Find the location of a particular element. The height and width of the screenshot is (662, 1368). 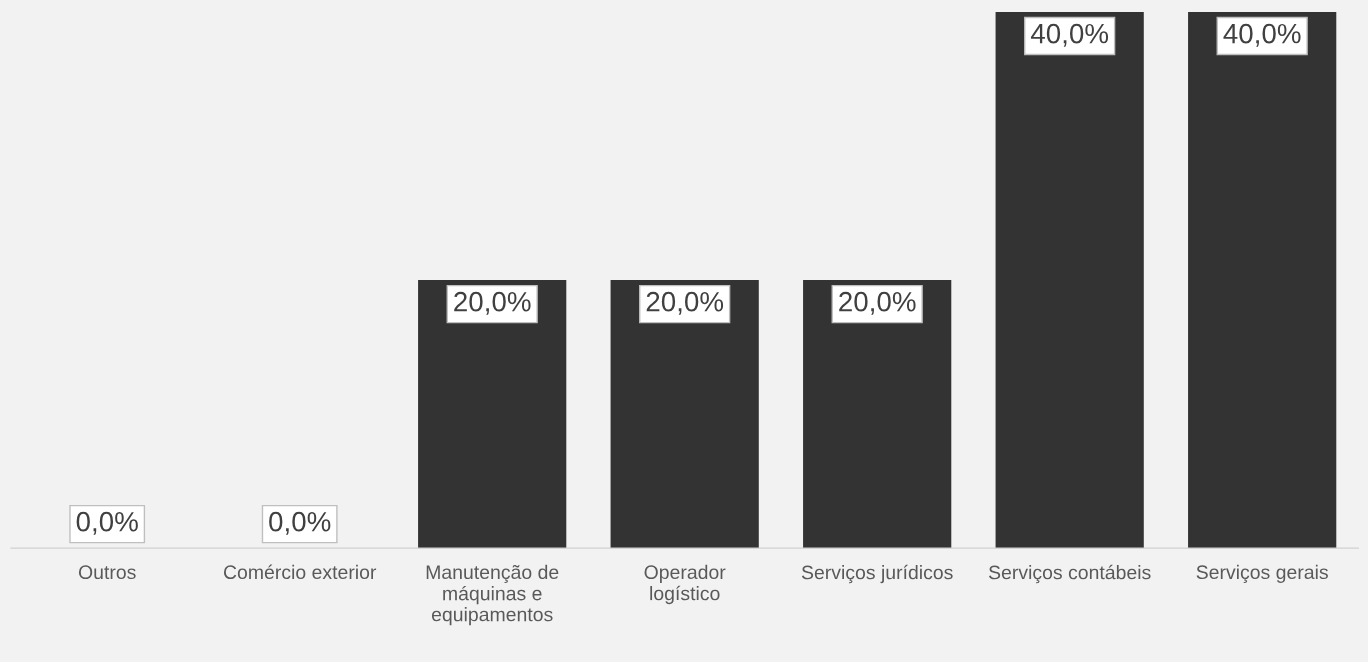

x-tick-label: Serviços jurídicos is located at coordinates (877, 574).